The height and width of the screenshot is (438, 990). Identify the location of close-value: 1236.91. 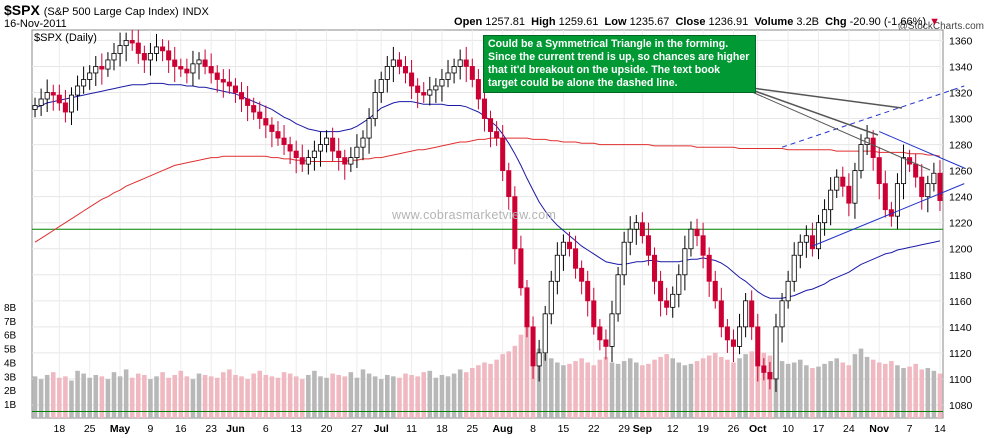
(728, 22).